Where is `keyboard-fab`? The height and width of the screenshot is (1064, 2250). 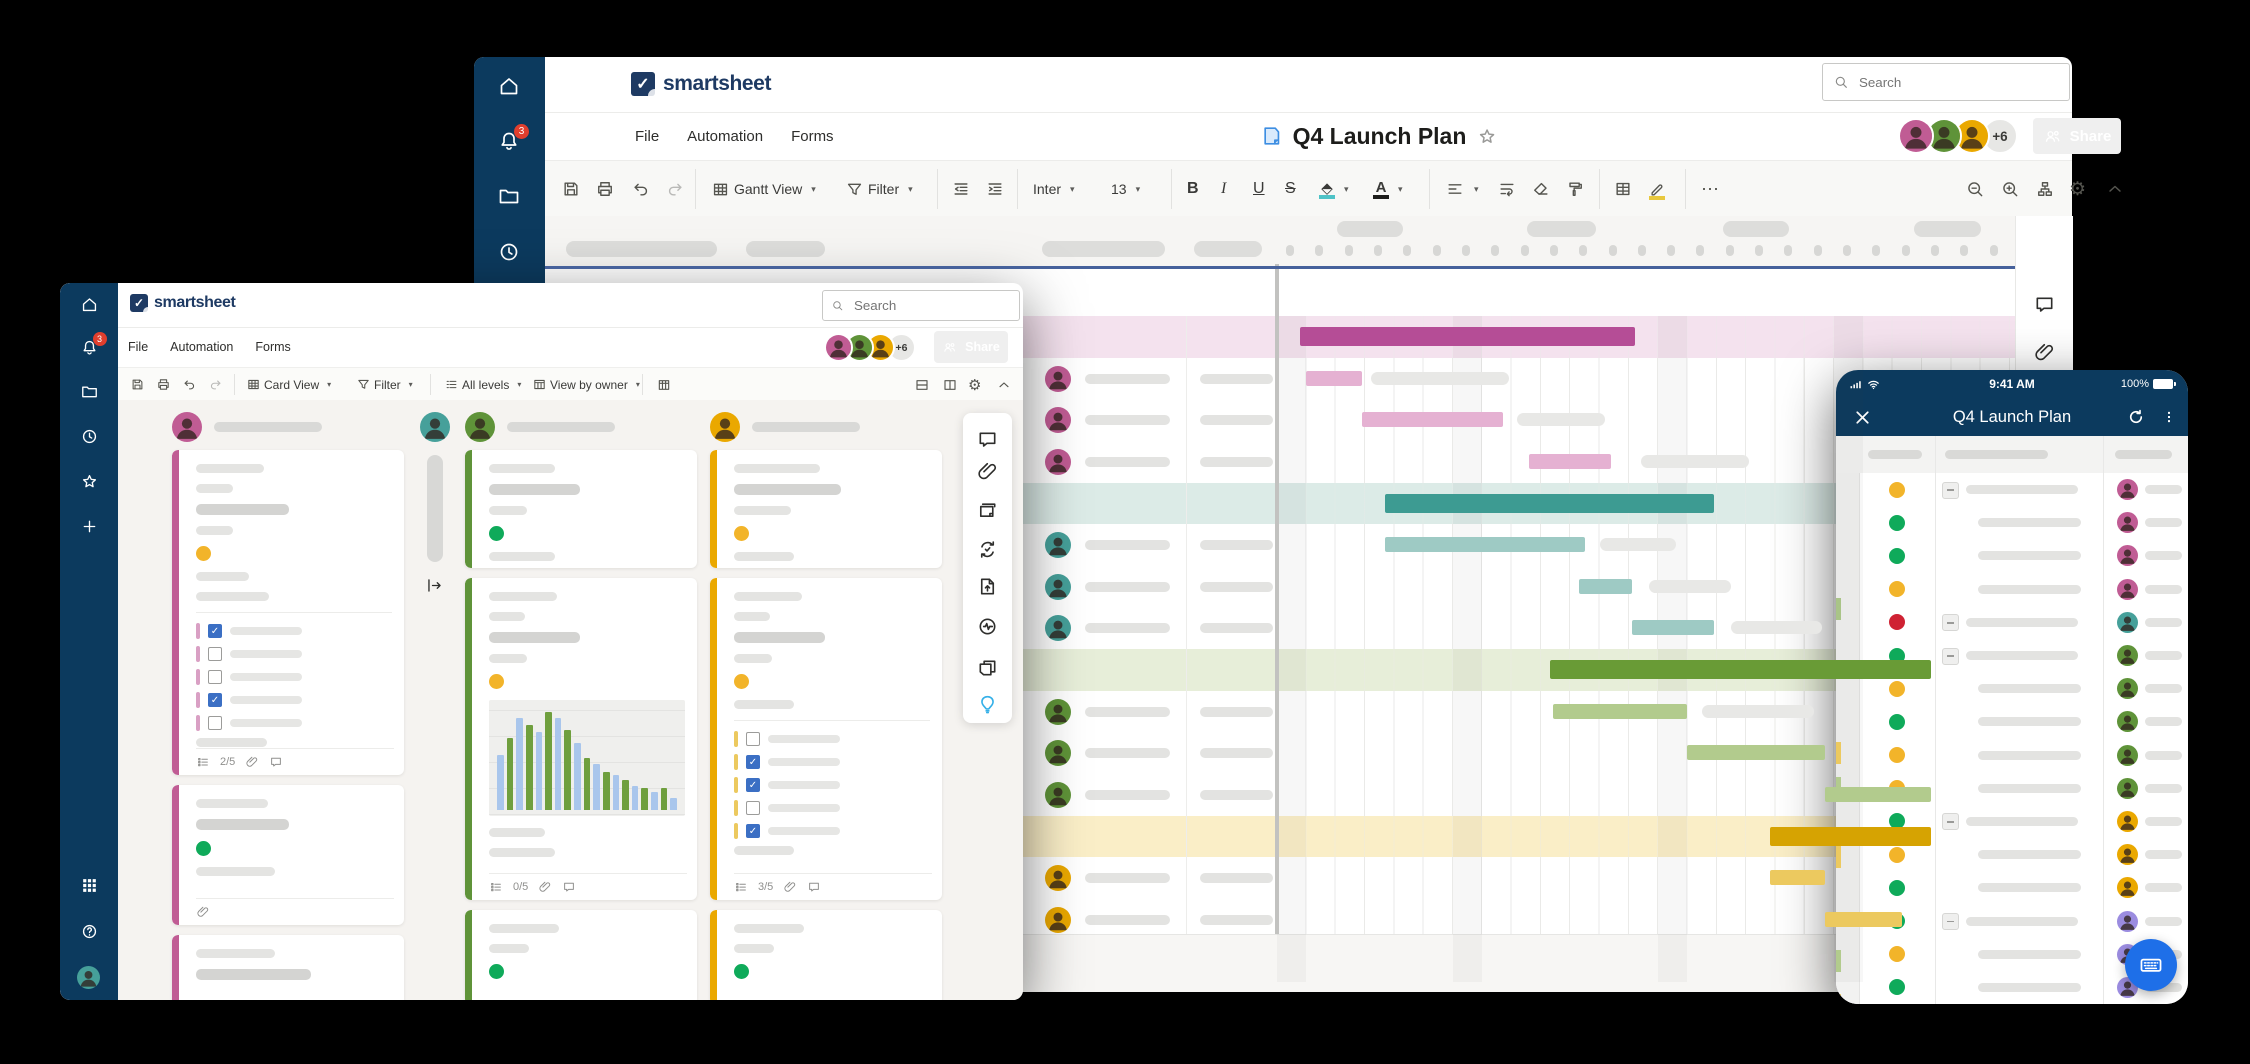 keyboard-fab is located at coordinates (2151, 965).